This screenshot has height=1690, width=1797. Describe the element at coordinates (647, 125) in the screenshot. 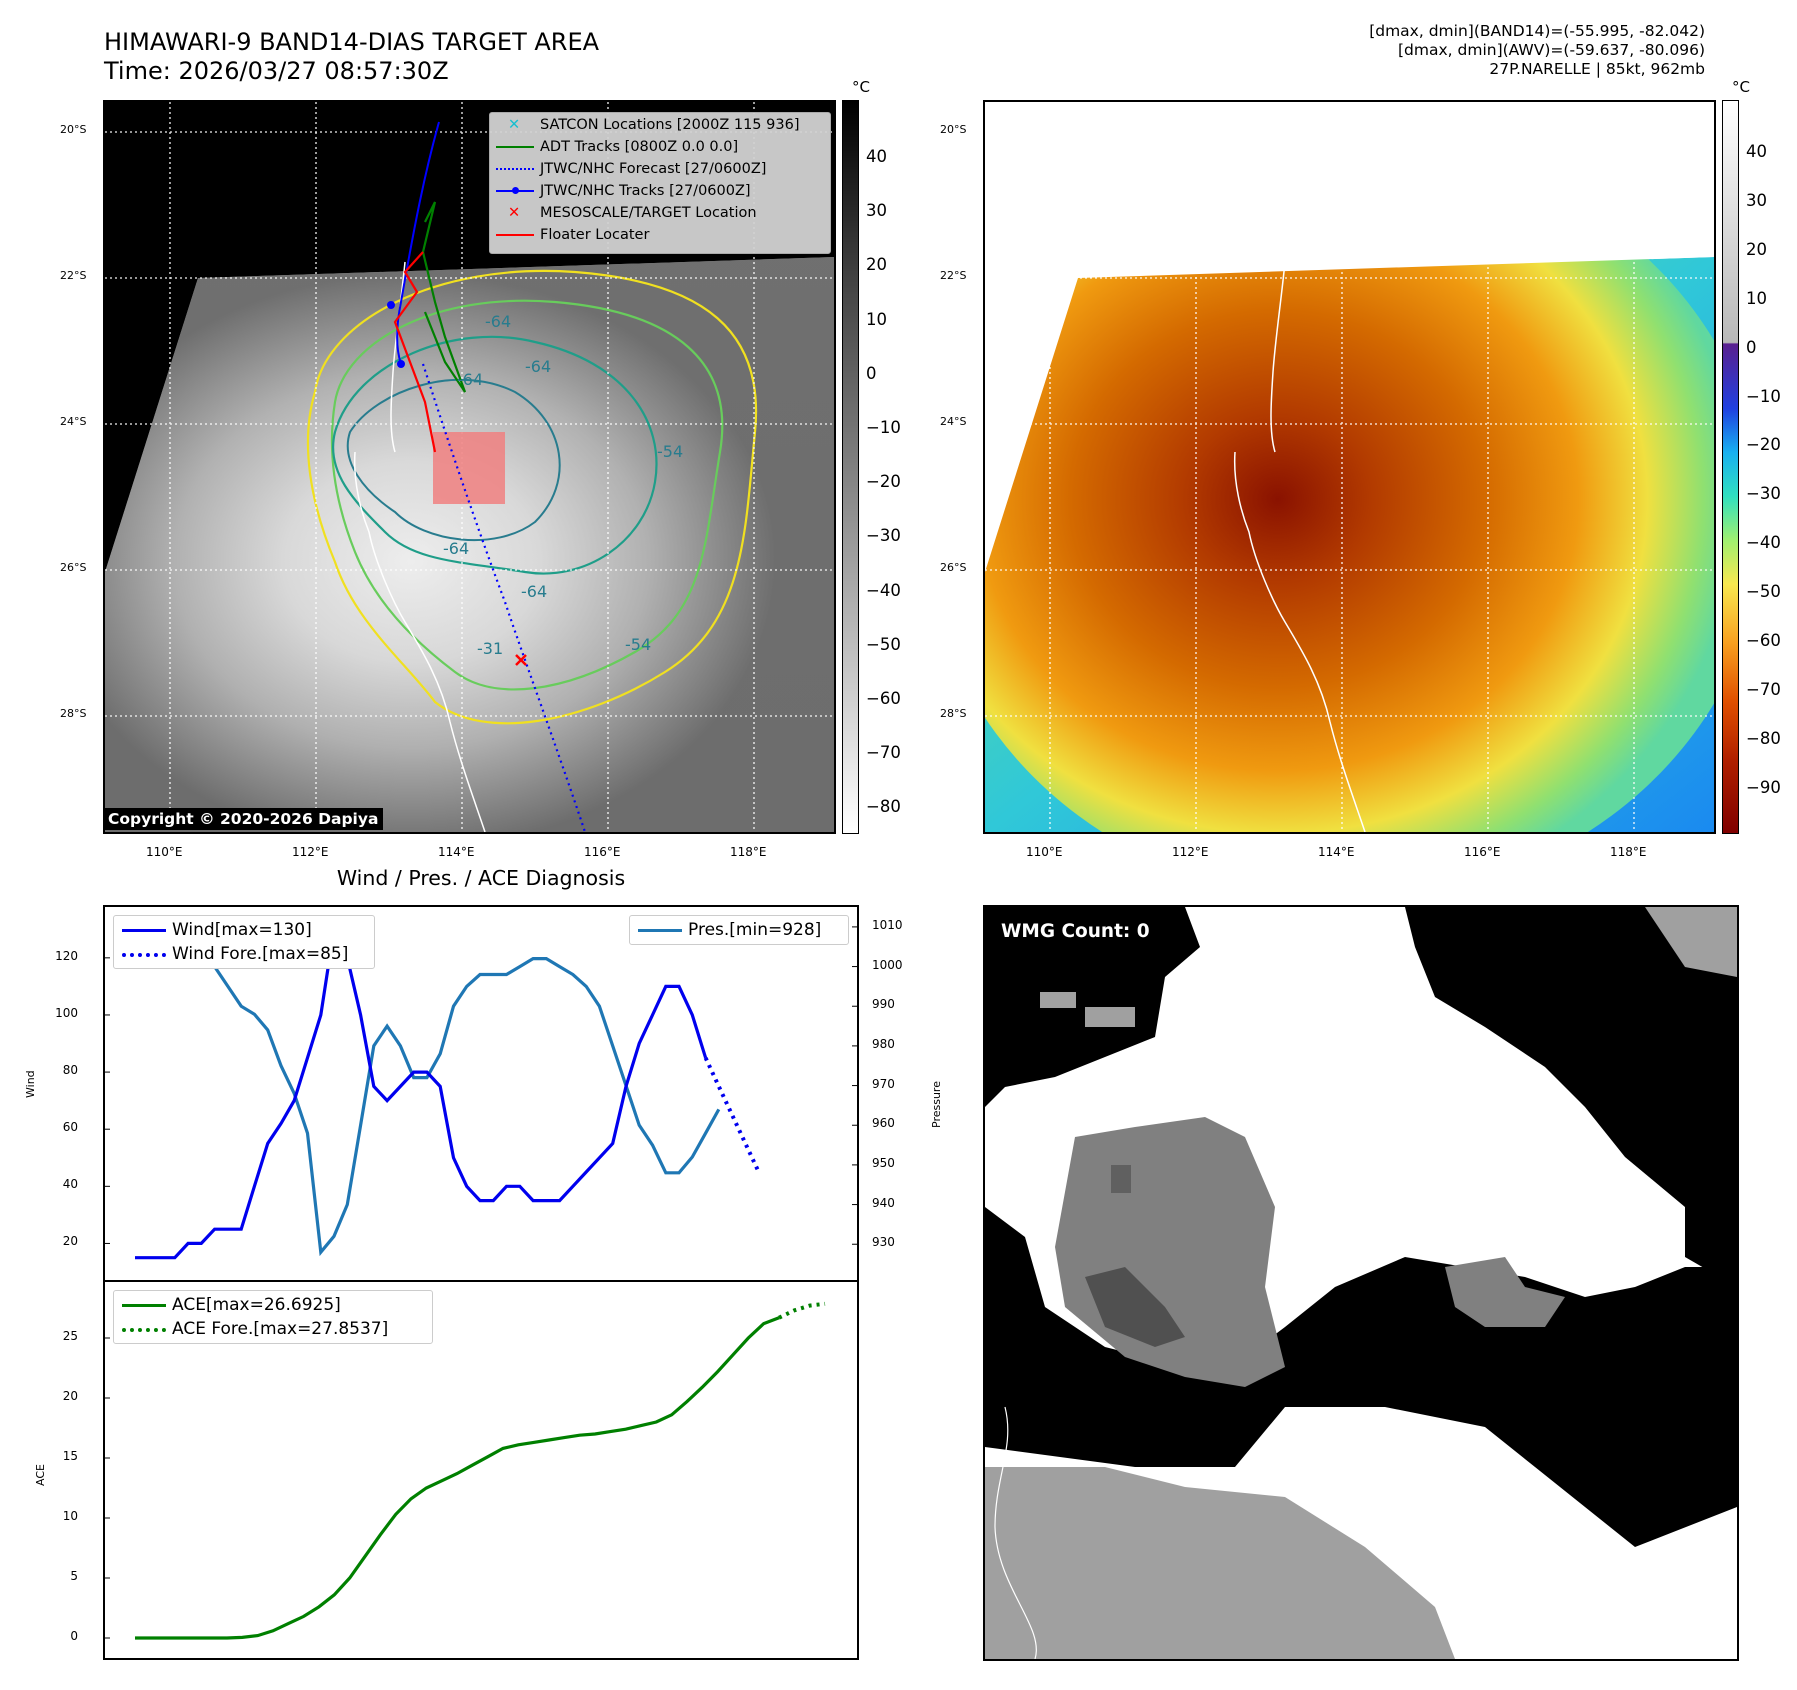

I see `legend-item-satcon: ✕ SATCON Locations [2000Z 115 936]` at that location.